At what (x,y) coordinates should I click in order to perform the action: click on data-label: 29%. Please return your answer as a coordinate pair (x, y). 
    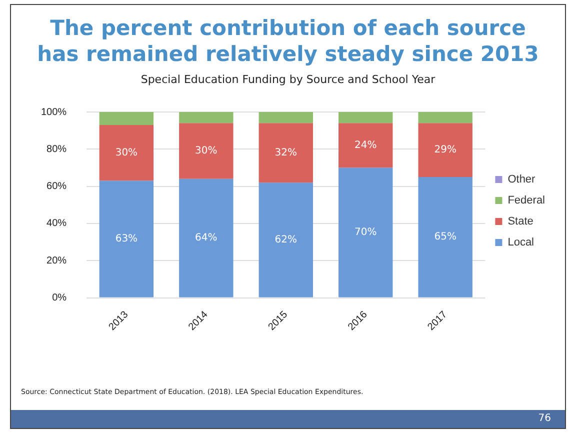
    Looking at the image, I should click on (445, 150).